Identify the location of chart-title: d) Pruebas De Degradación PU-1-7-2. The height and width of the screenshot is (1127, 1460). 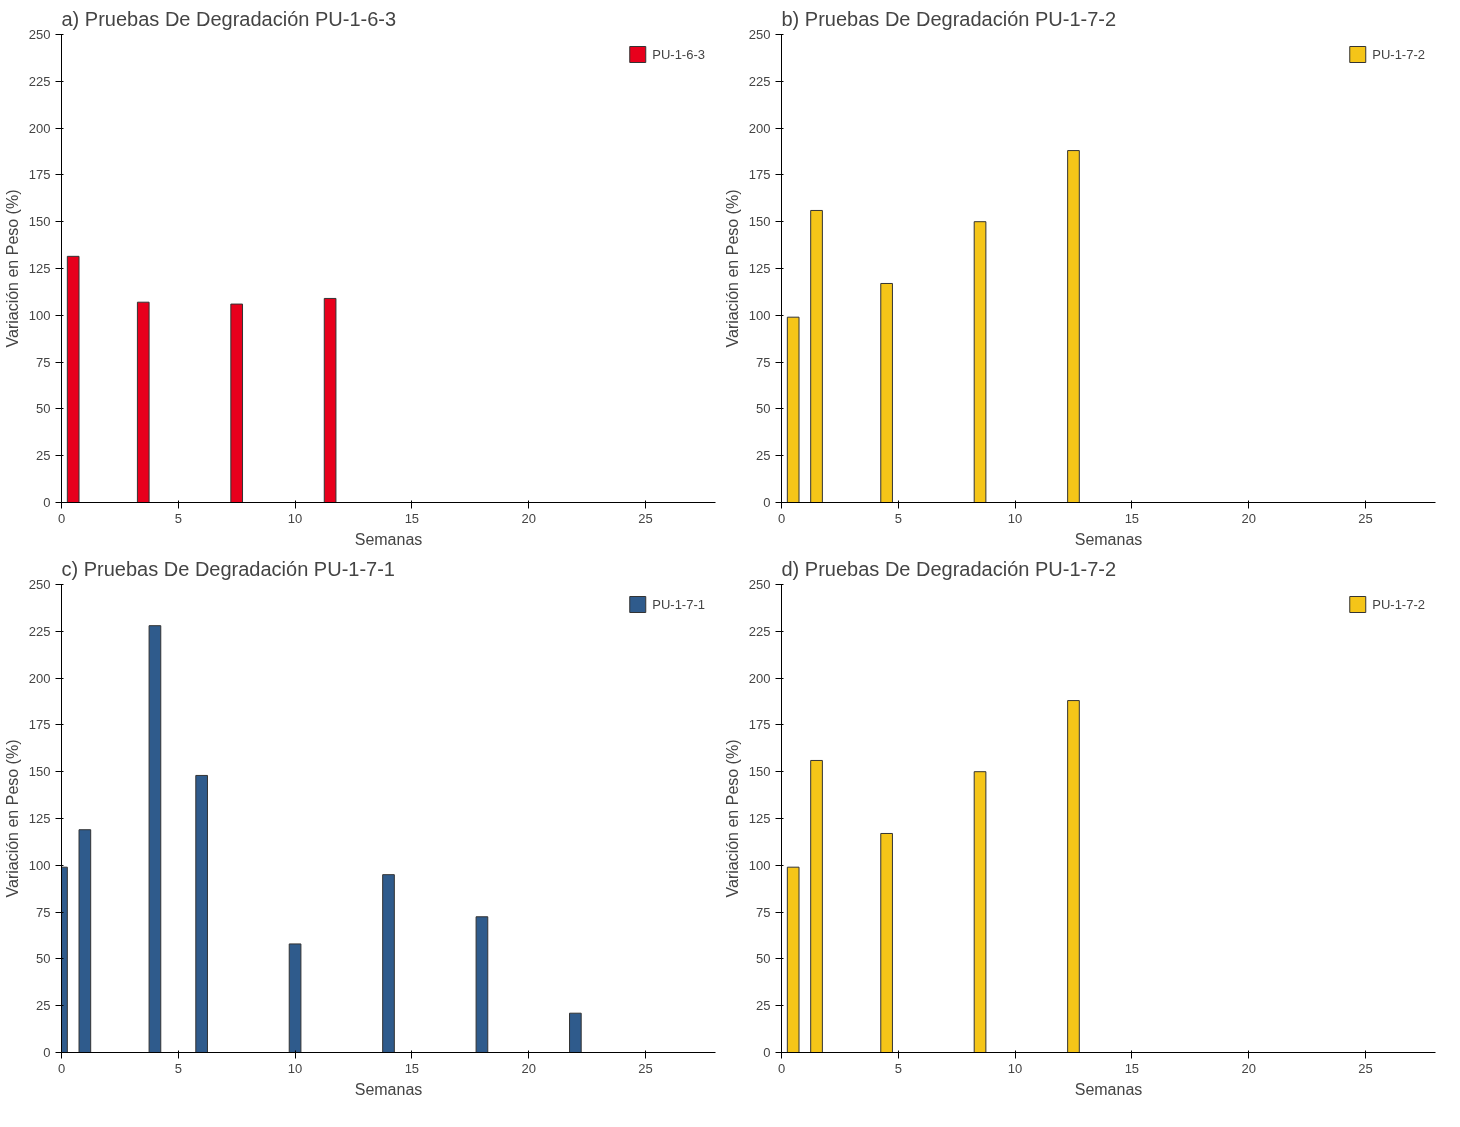
(949, 568).